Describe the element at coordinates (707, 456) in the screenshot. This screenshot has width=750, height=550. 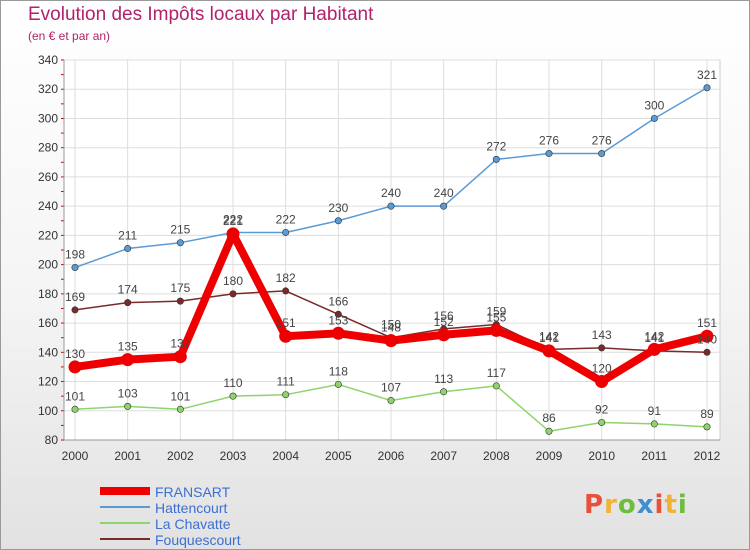
I see `x-tick-label: 2012` at that location.